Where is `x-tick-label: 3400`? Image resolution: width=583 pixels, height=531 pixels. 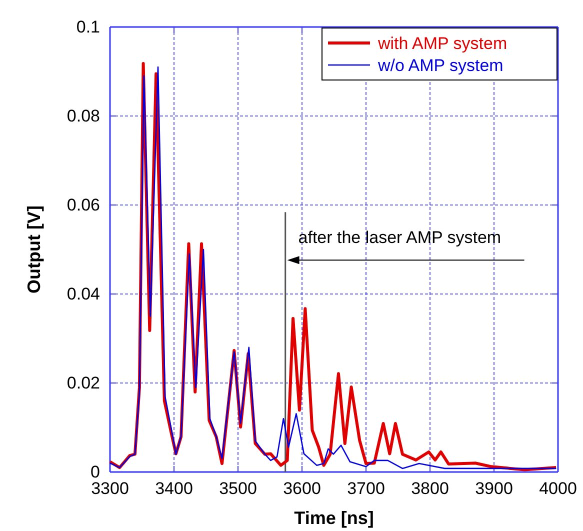
x-tick-label: 3400 is located at coordinates (174, 488).